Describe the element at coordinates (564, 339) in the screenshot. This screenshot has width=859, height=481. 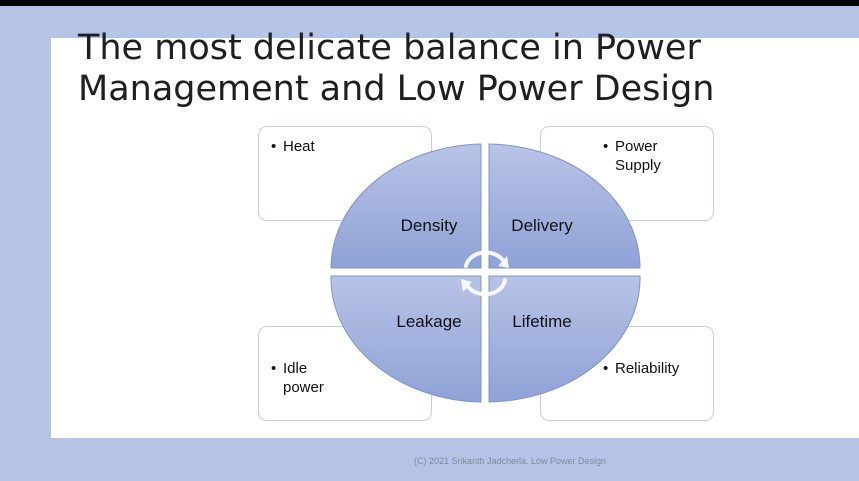
I see `quadrant-lifetime` at that location.